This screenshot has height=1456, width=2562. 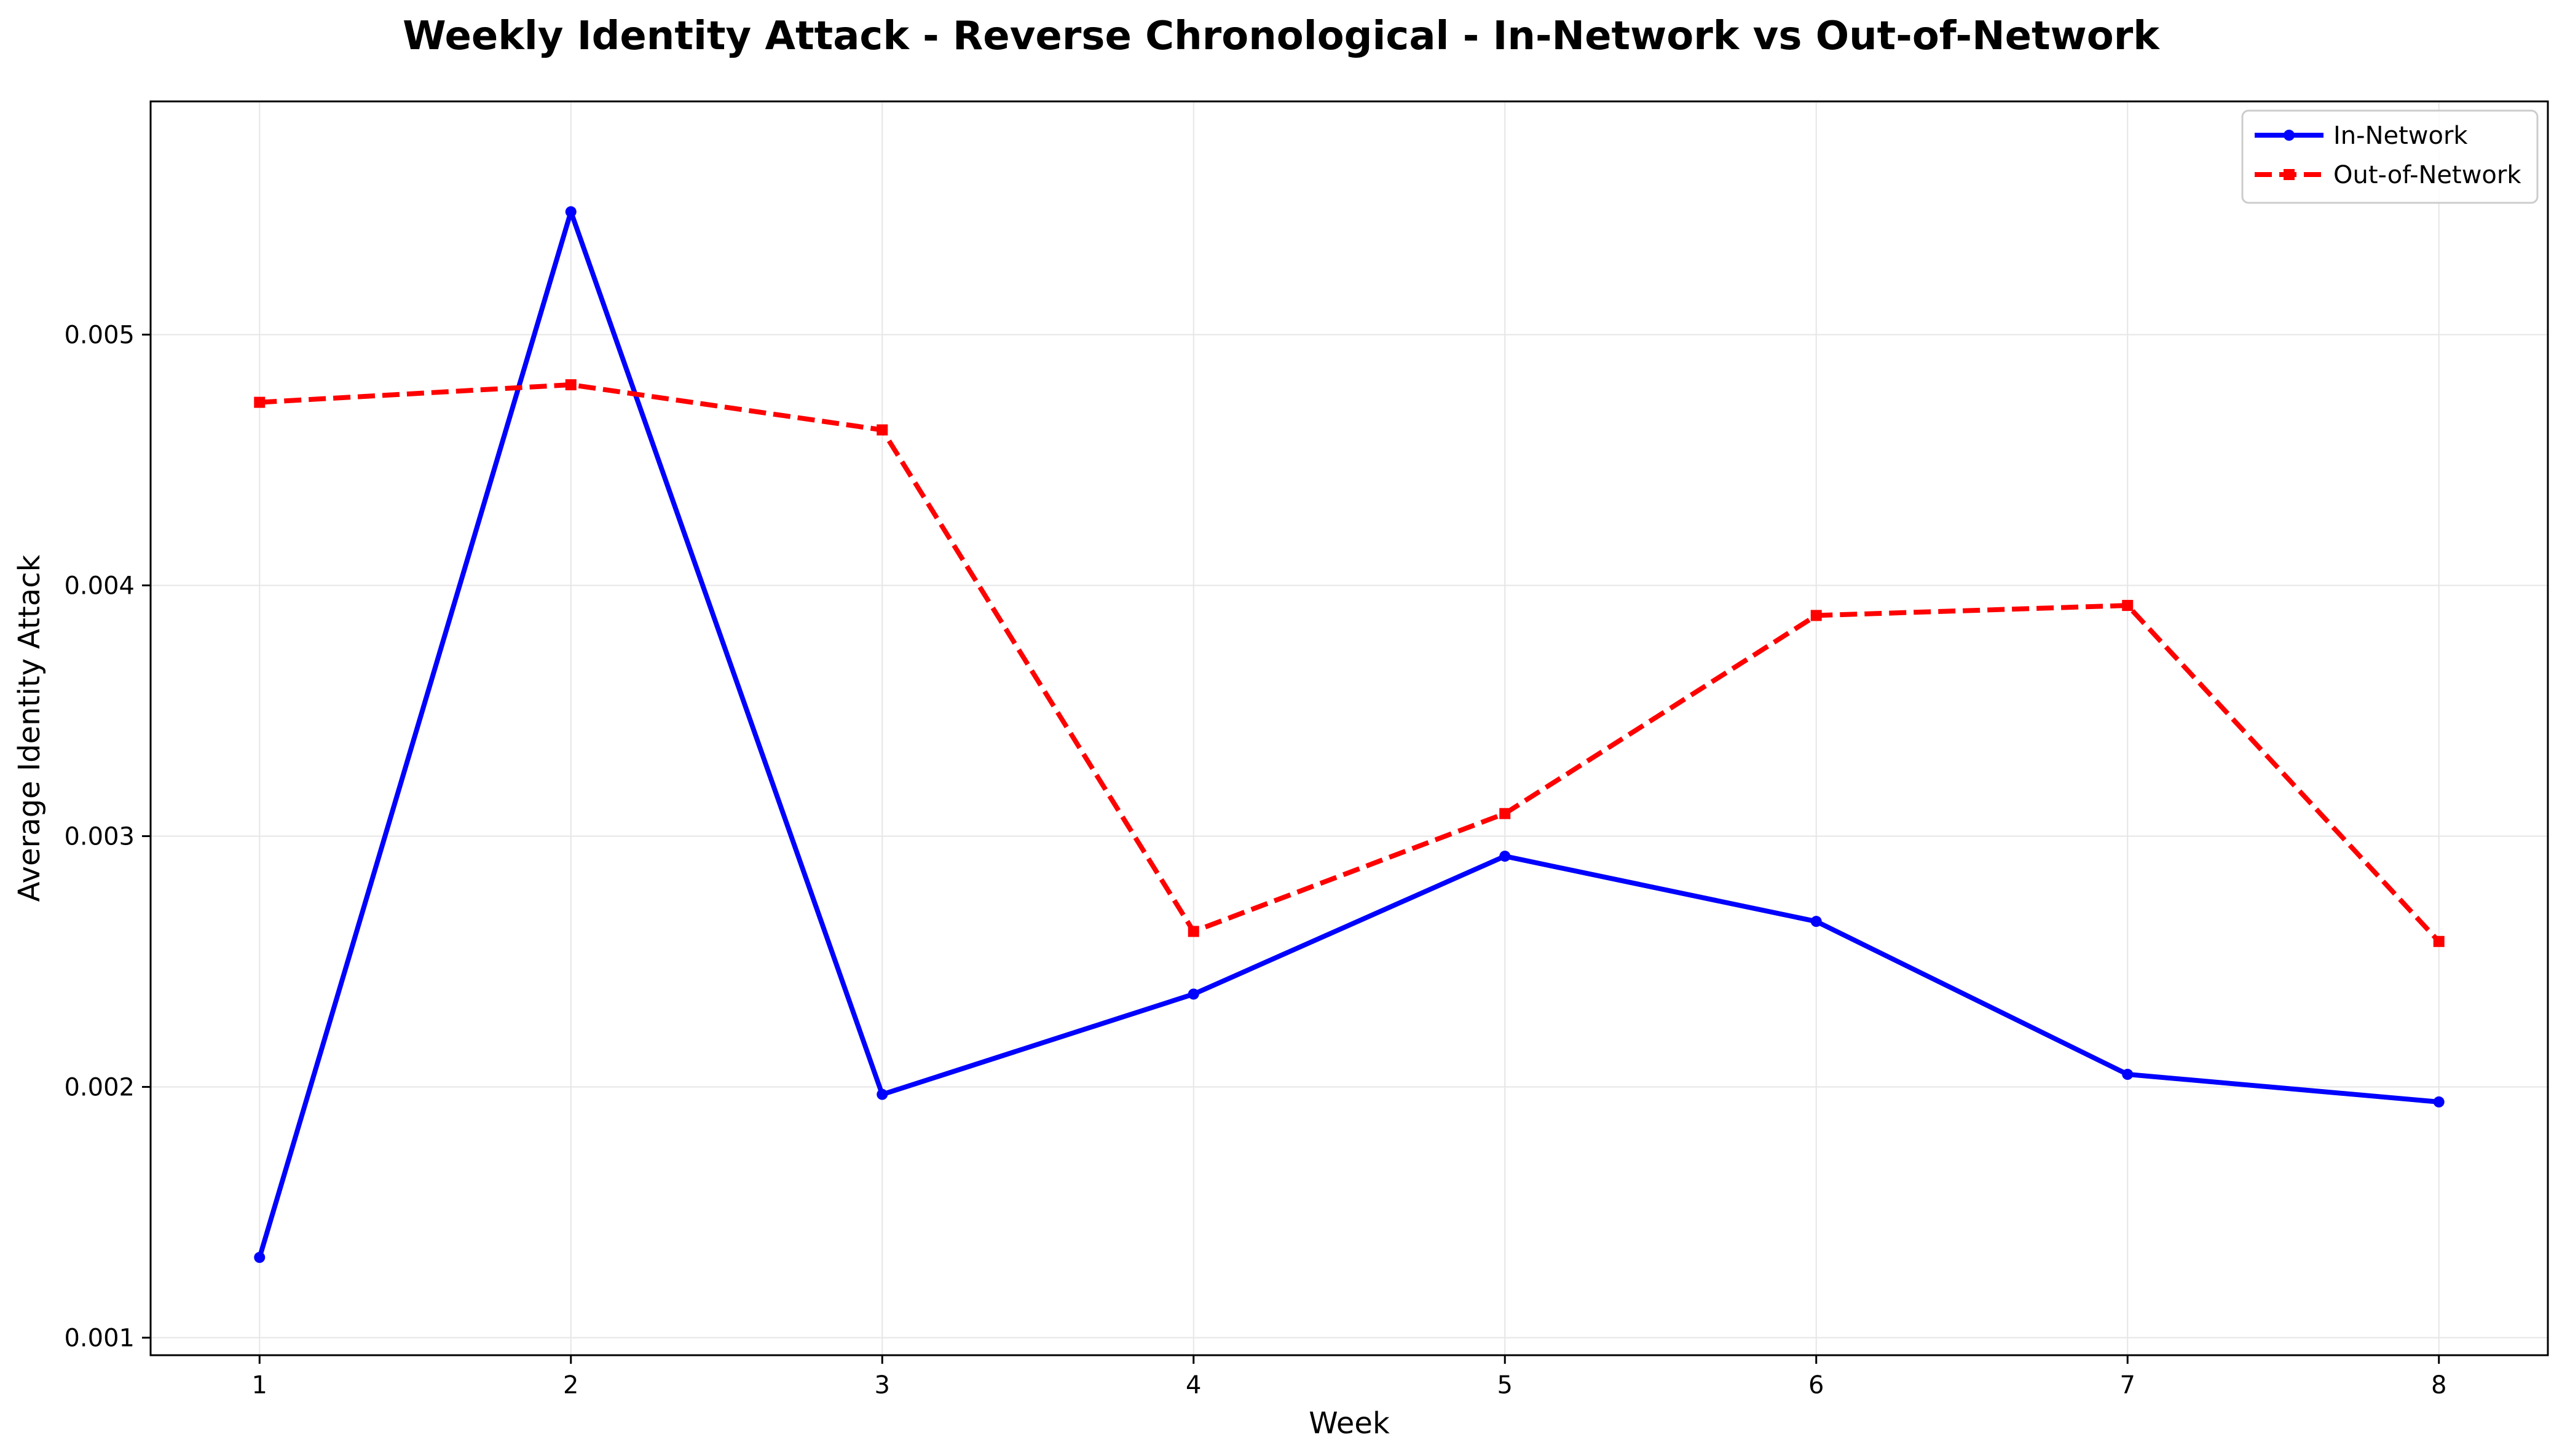 What do you see at coordinates (259, 1385) in the screenshot?
I see `x-tick-label: 1` at bounding box center [259, 1385].